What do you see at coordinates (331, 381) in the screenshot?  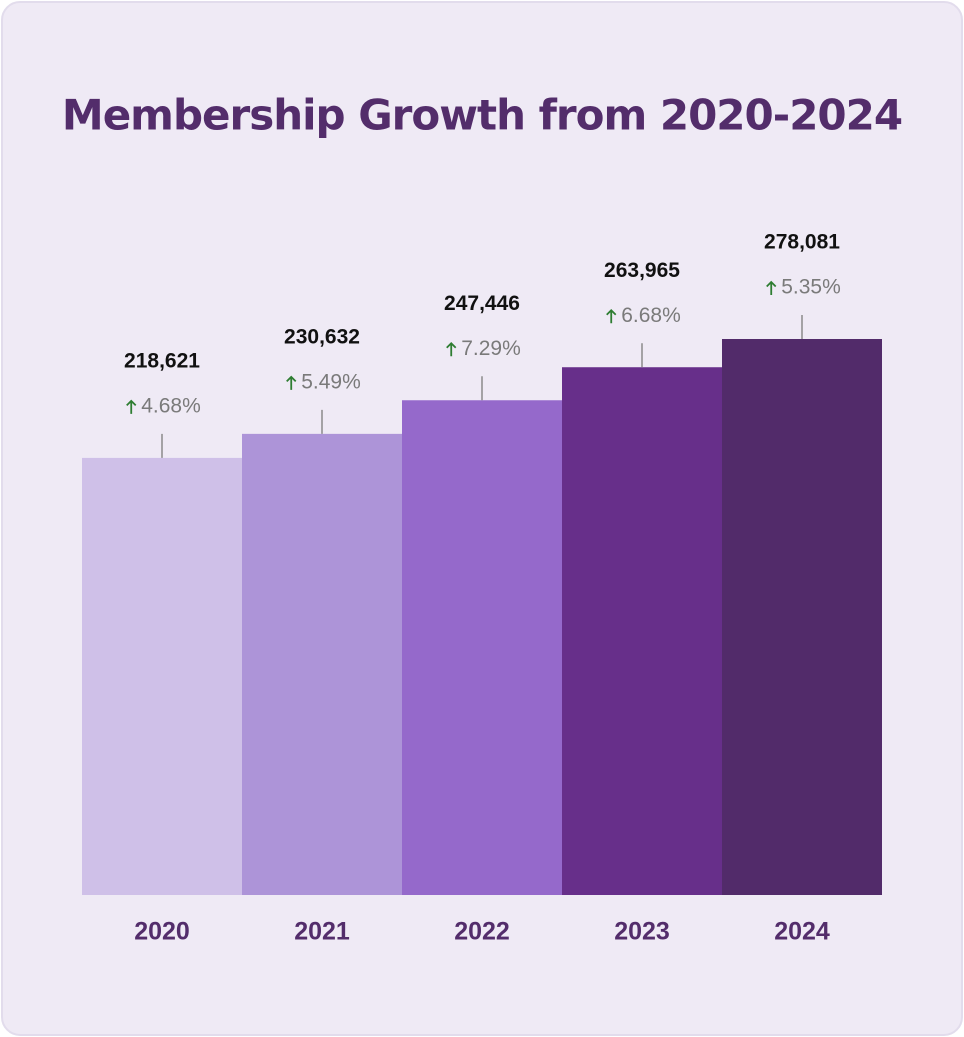 I see `growth-label: 5.49%` at bounding box center [331, 381].